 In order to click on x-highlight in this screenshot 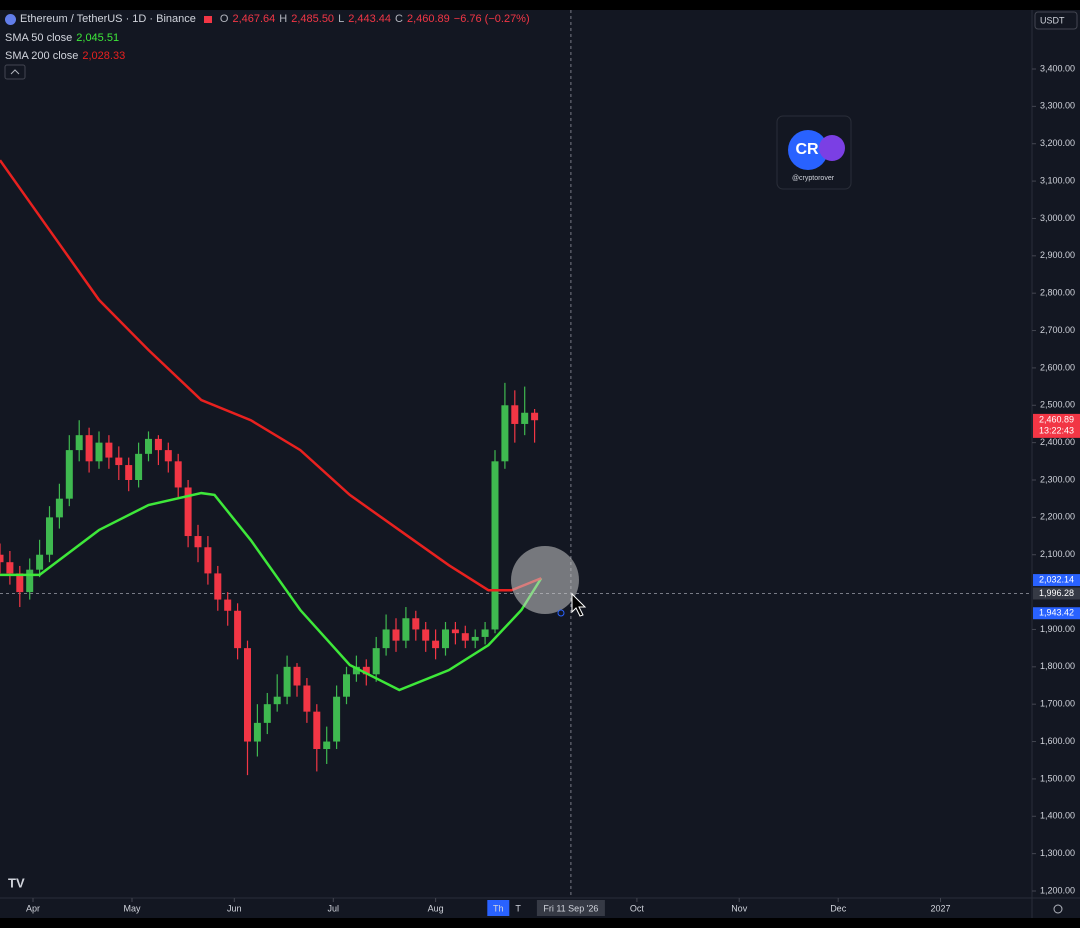, I will do `click(498, 908)`.